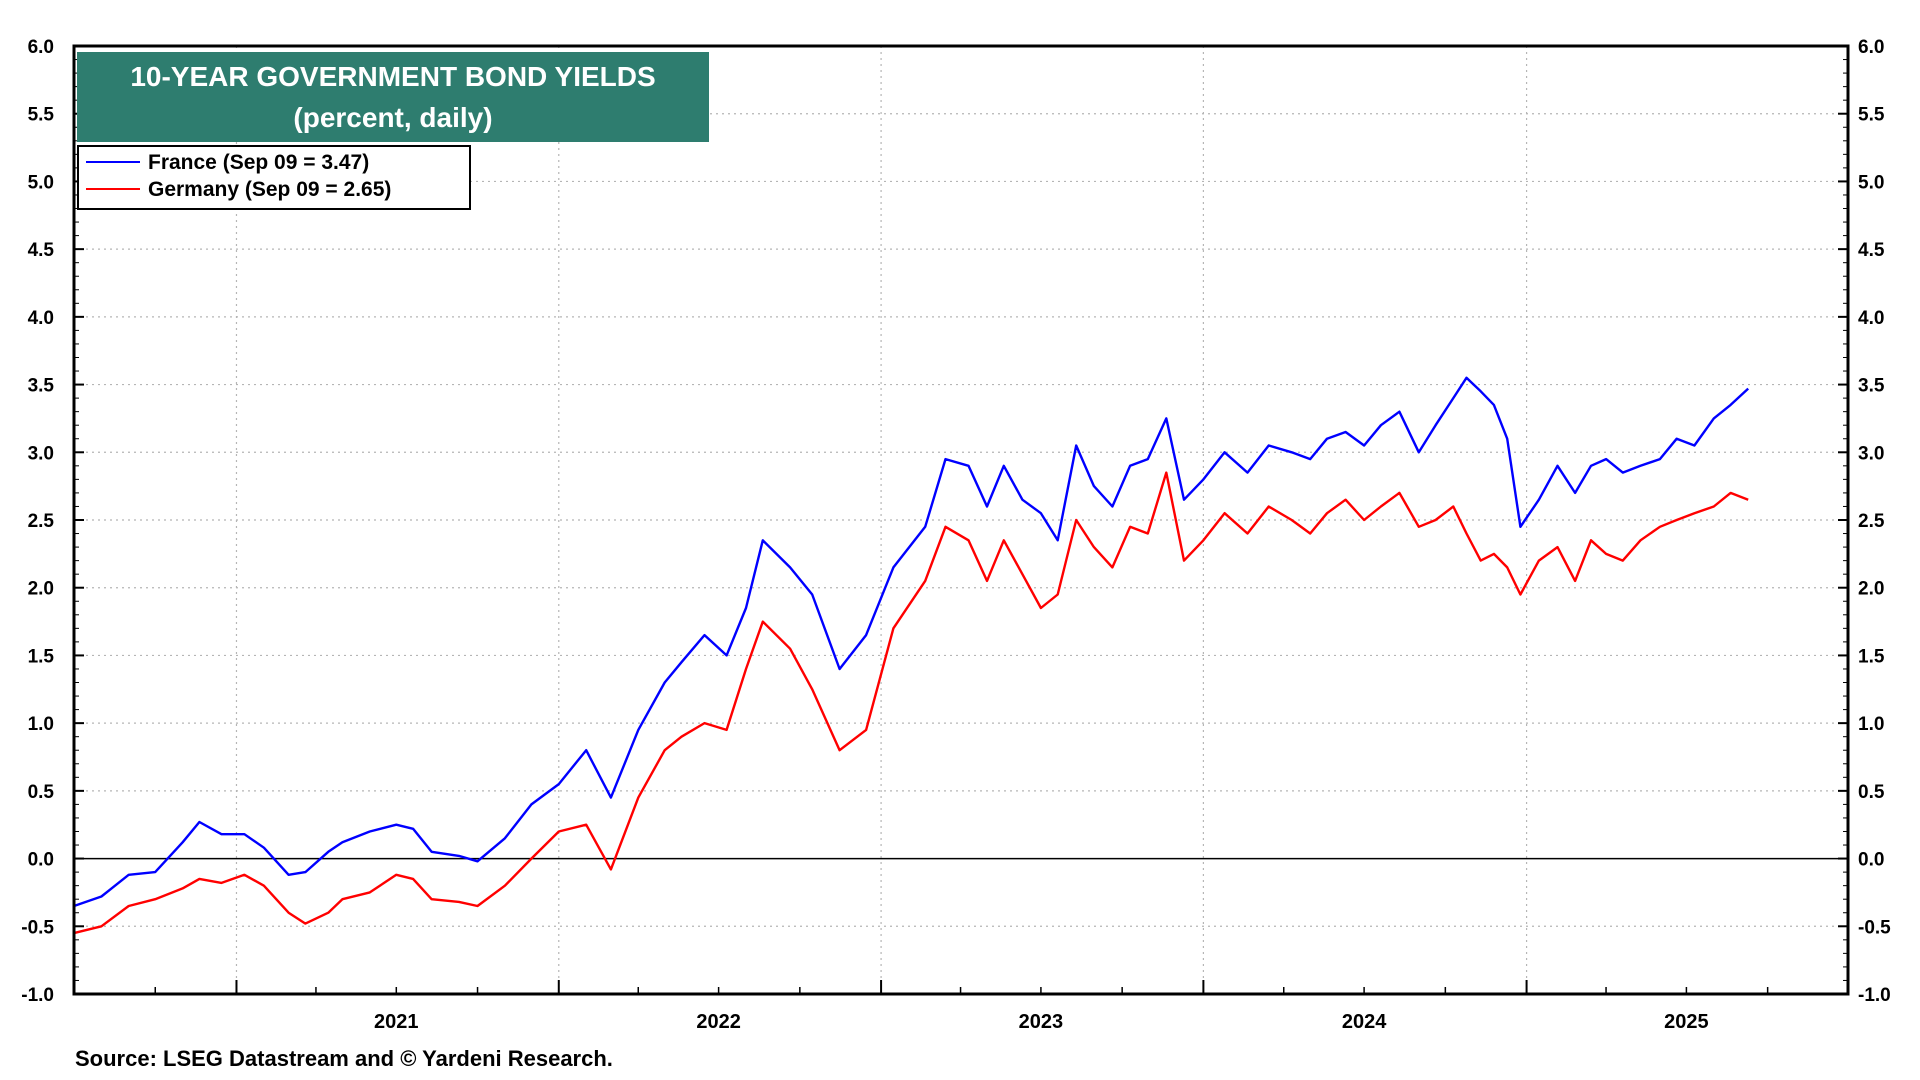 Image resolution: width=1920 pixels, height=1080 pixels. Describe the element at coordinates (1871, 47) in the screenshot. I see `y-tick-label-right: 6.0` at that location.